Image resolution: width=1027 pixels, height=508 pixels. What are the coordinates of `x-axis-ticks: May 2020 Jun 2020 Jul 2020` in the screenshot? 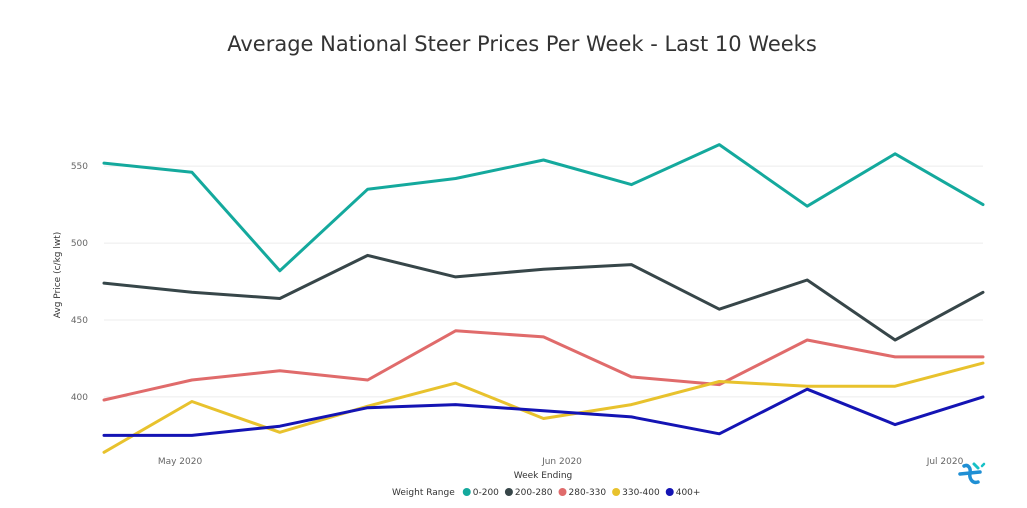 It's located at (561, 462).